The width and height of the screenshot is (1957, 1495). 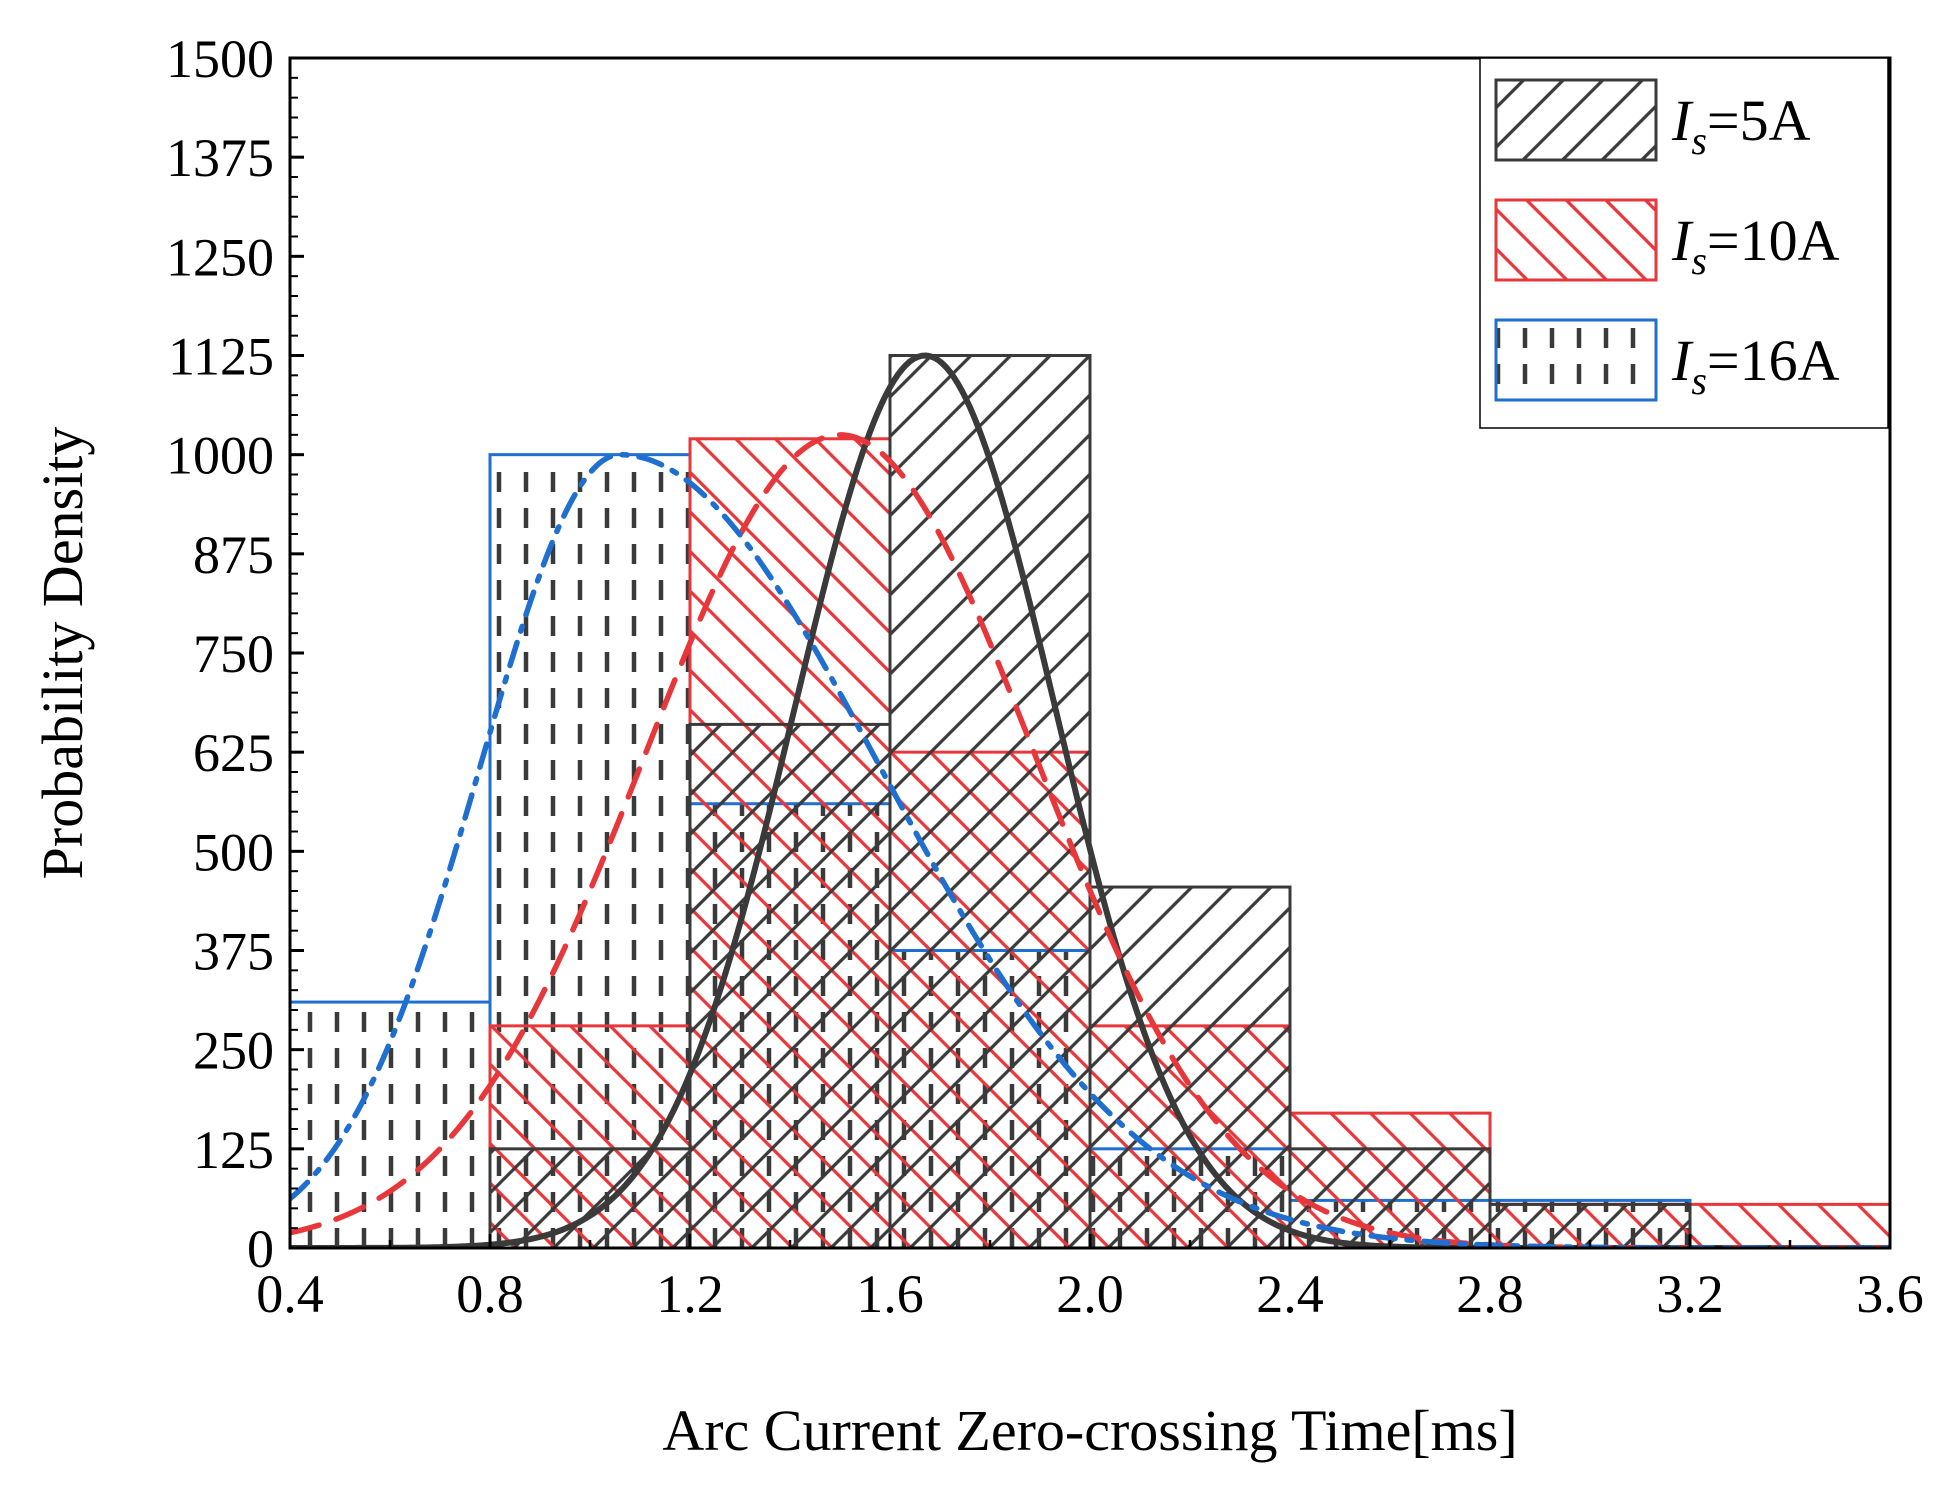 I want to click on legend: Is=5A Is=10A Is=16A, so click(x=1684, y=243).